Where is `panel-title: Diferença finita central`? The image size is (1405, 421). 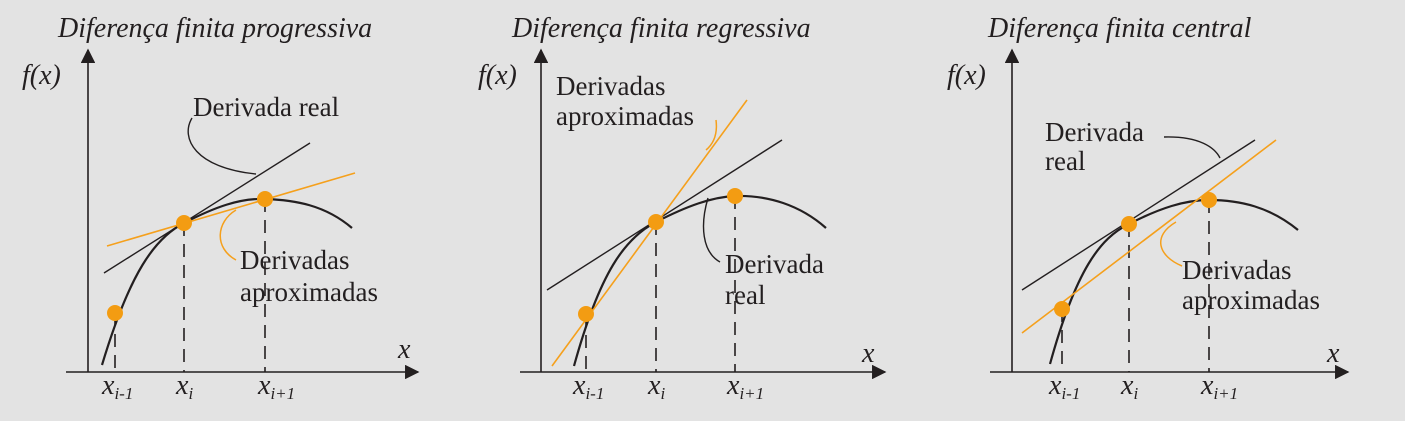 panel-title: Diferença finita central is located at coordinates (1119, 28).